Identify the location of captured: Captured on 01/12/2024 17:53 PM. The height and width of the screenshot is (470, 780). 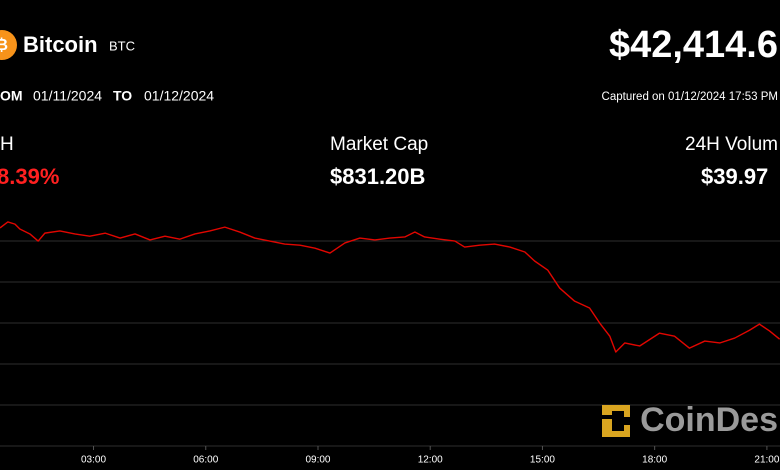
(690, 97).